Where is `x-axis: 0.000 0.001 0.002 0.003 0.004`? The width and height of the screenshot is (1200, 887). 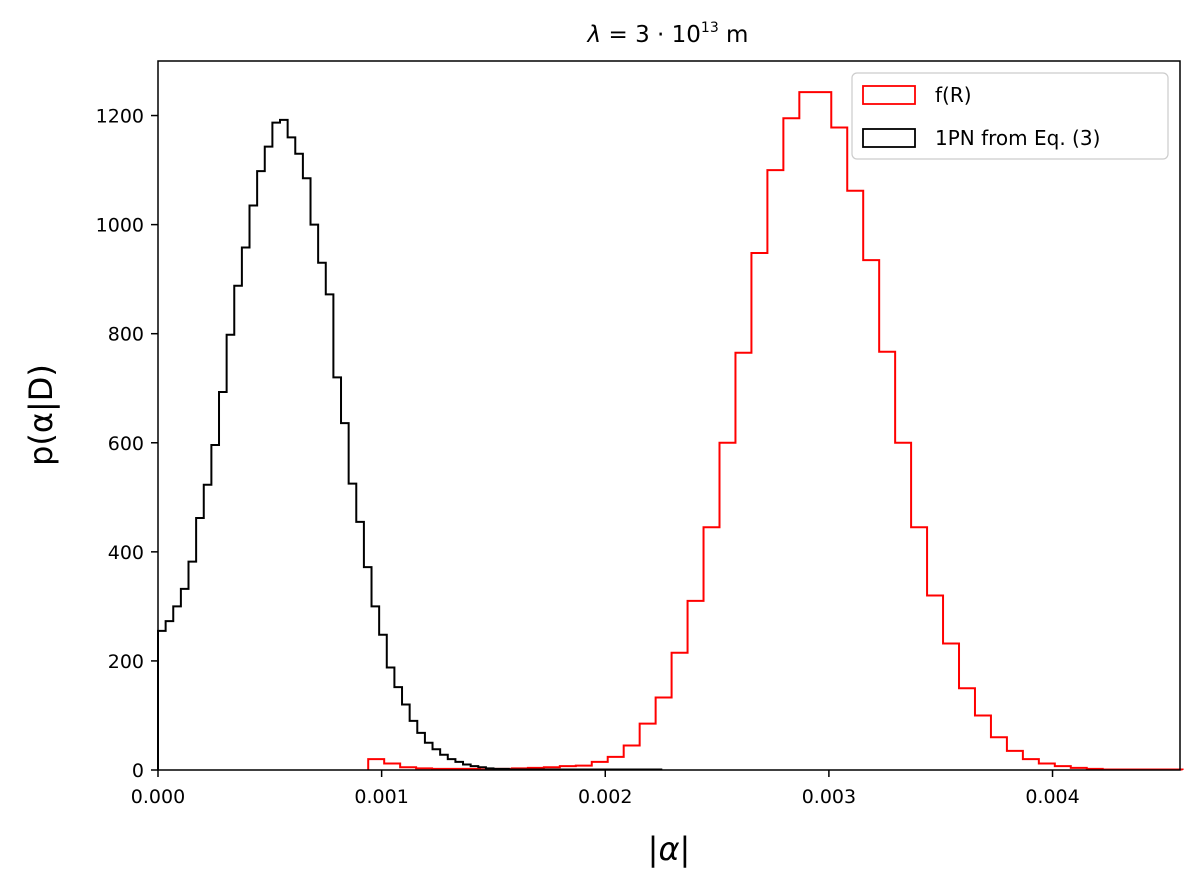
x-axis: 0.000 0.001 0.002 0.003 0.004 is located at coordinates (605, 789).